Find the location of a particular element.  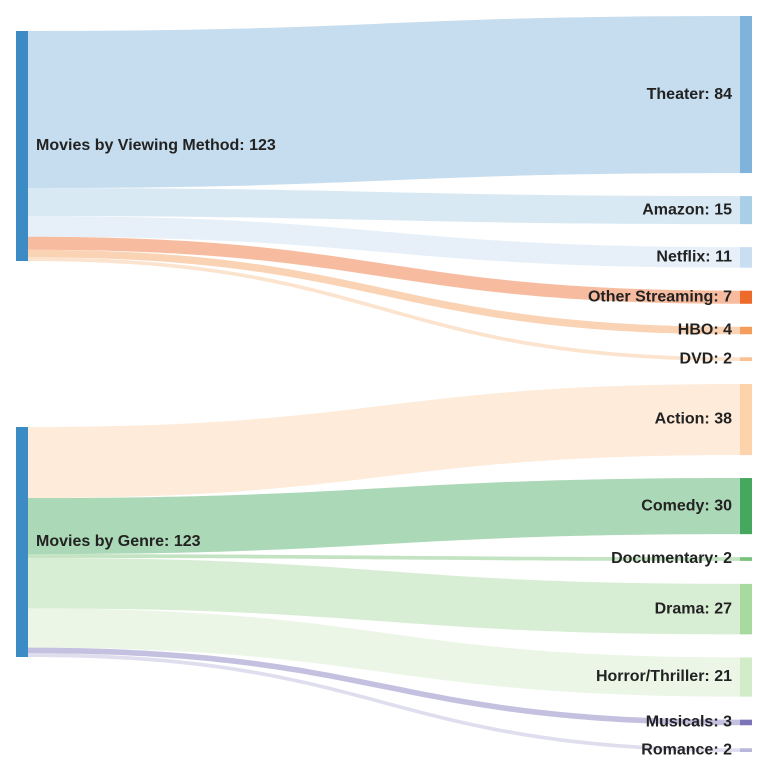

target-label: DVD: 2 is located at coordinates (706, 358).